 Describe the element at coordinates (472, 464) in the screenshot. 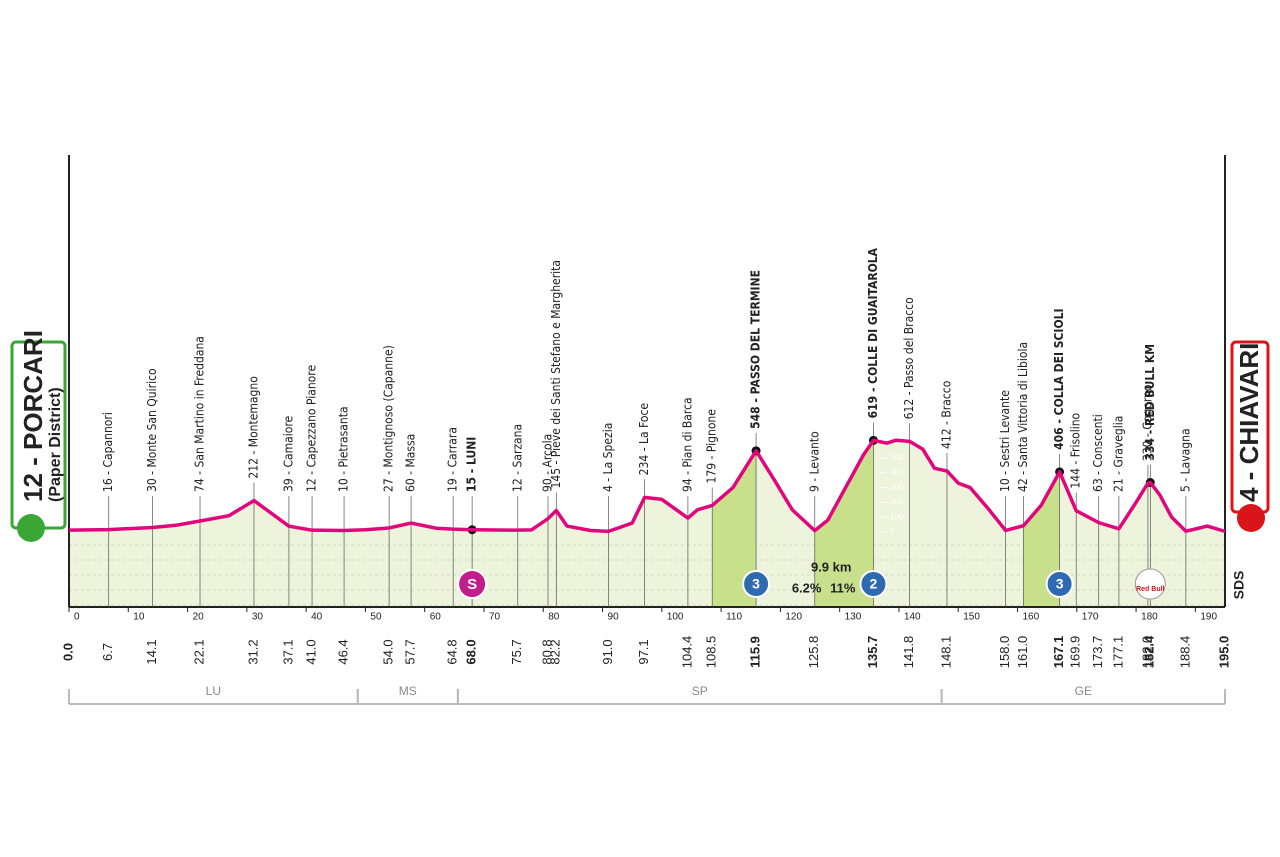

I see `waypoint-label: 15 - LUNI` at that location.